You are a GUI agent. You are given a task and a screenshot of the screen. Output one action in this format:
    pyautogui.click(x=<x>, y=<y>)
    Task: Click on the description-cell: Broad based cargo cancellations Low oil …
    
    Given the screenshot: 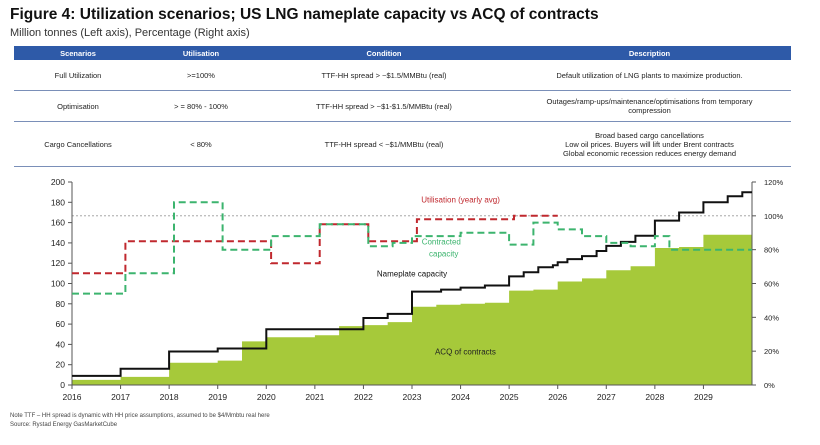 What is the action you would take?
    pyautogui.click(x=649, y=144)
    